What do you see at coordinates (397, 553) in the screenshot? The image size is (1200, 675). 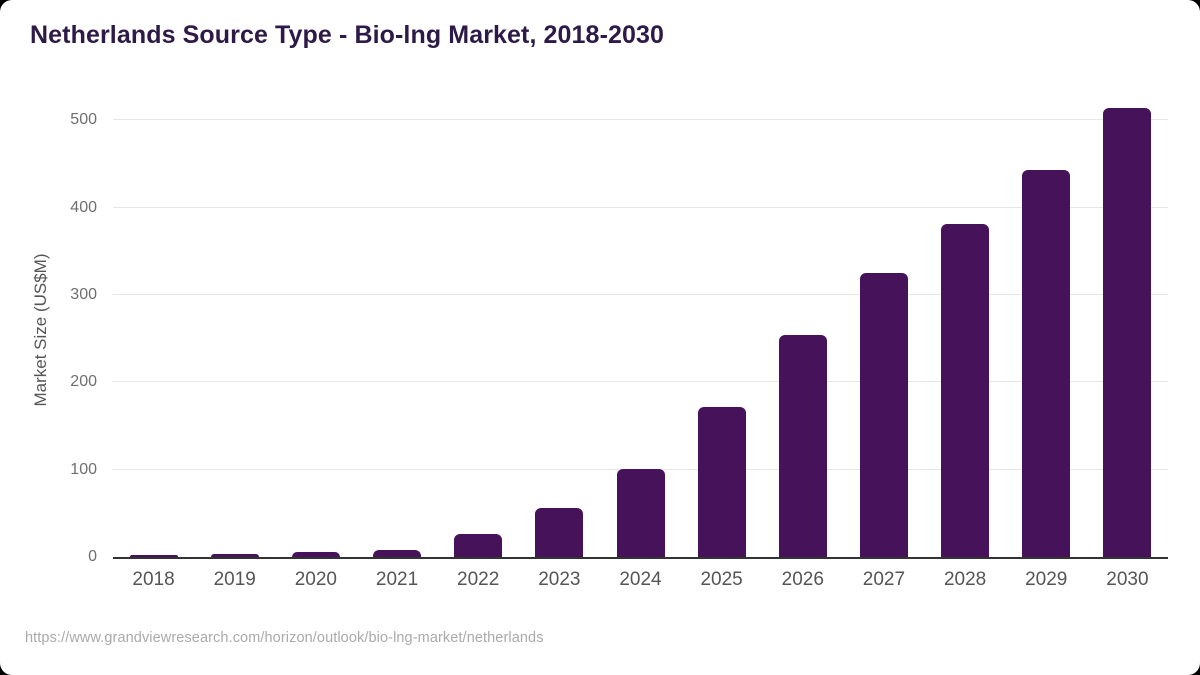 I see `bar-2021` at bounding box center [397, 553].